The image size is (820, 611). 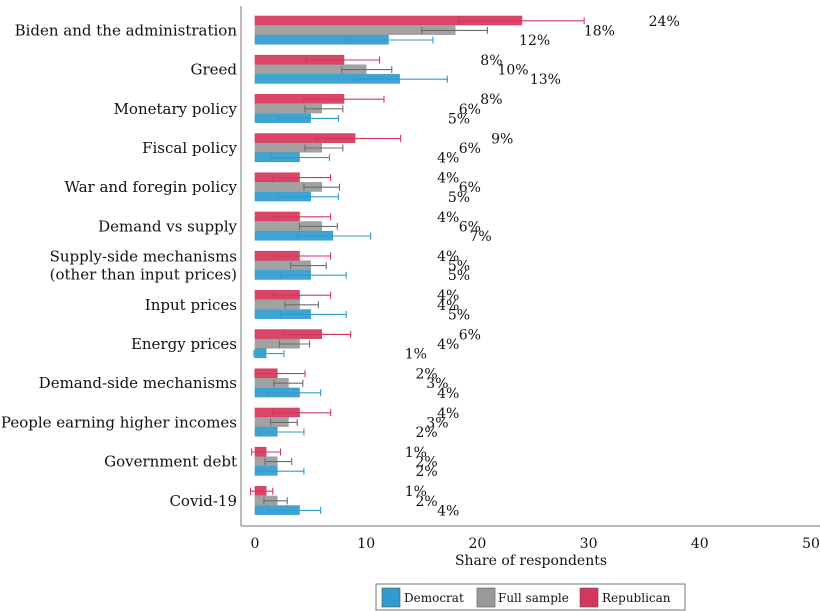 I want to click on x-tick-label: 40, so click(x=700, y=544).